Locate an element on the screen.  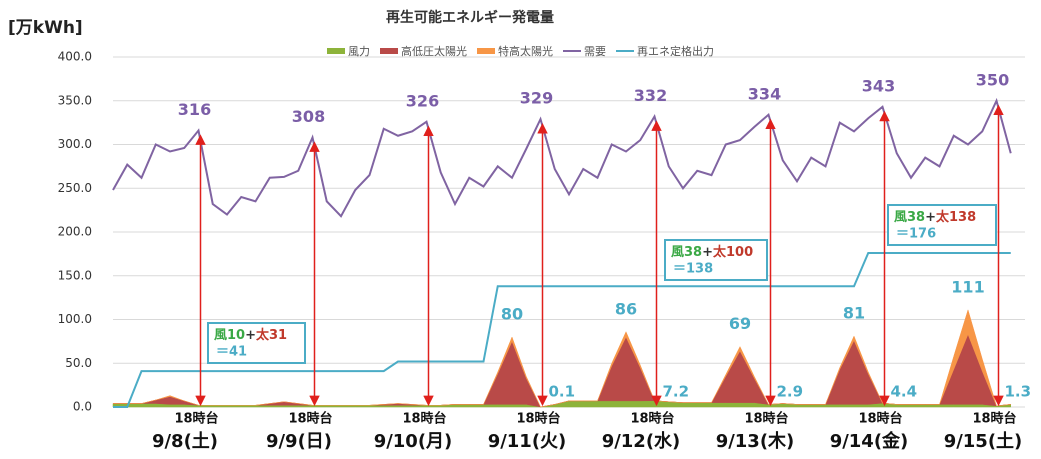
y-tick-label: 200.0 is located at coordinates (75, 232).